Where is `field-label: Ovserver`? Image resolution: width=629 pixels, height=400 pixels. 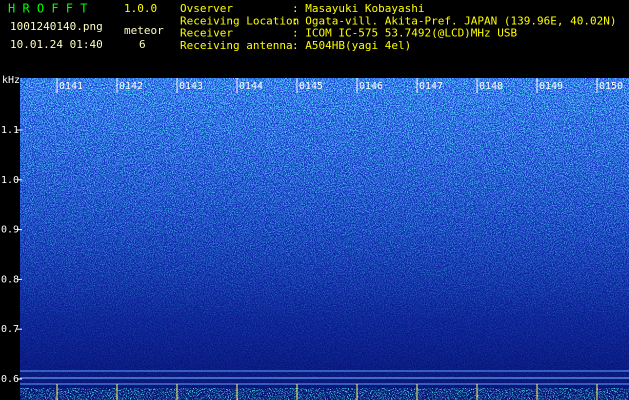
field-label: Ovserver is located at coordinates (206, 8).